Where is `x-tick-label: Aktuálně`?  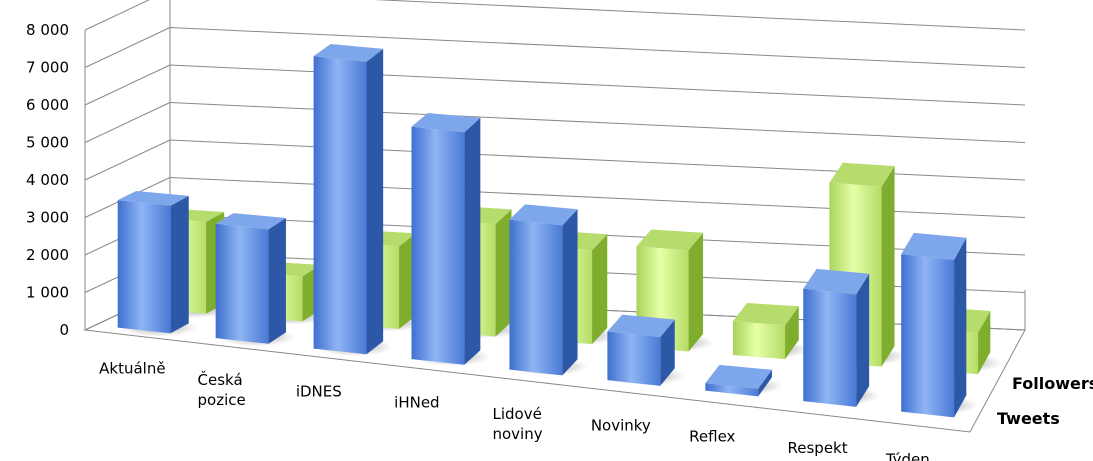 x-tick-label: Aktuálně is located at coordinates (132, 369).